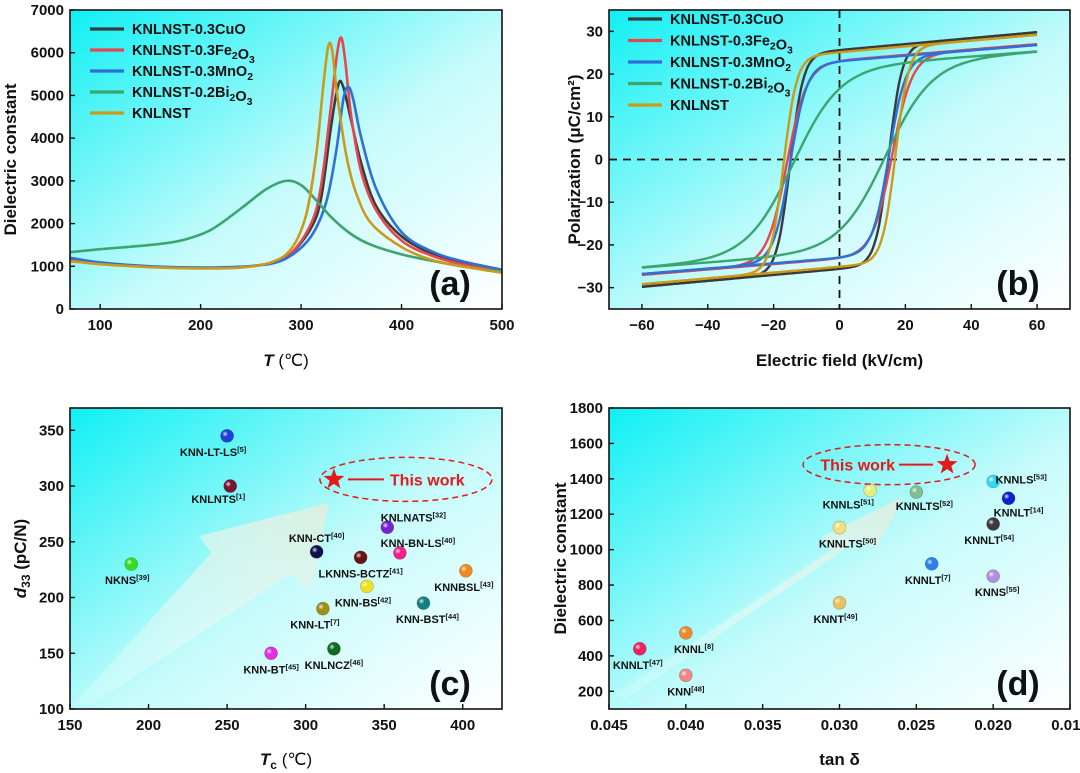  What do you see at coordinates (60, 309) in the screenshot?
I see `y-tick-label: 0` at bounding box center [60, 309].